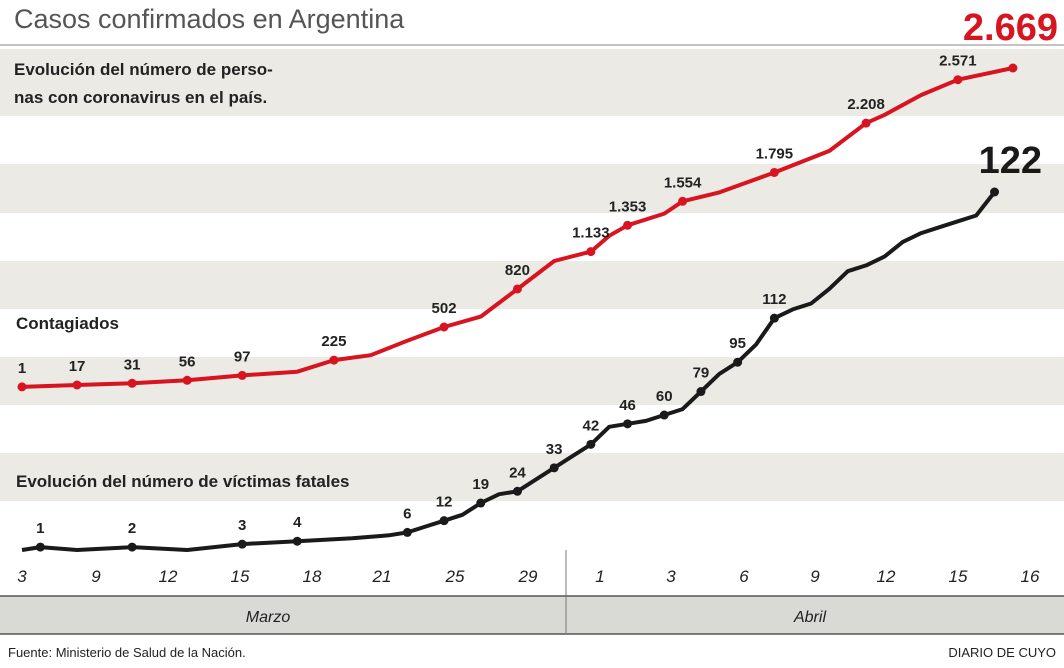  What do you see at coordinates (517, 270) in the screenshot?
I see `cases-data-label: 820` at bounding box center [517, 270].